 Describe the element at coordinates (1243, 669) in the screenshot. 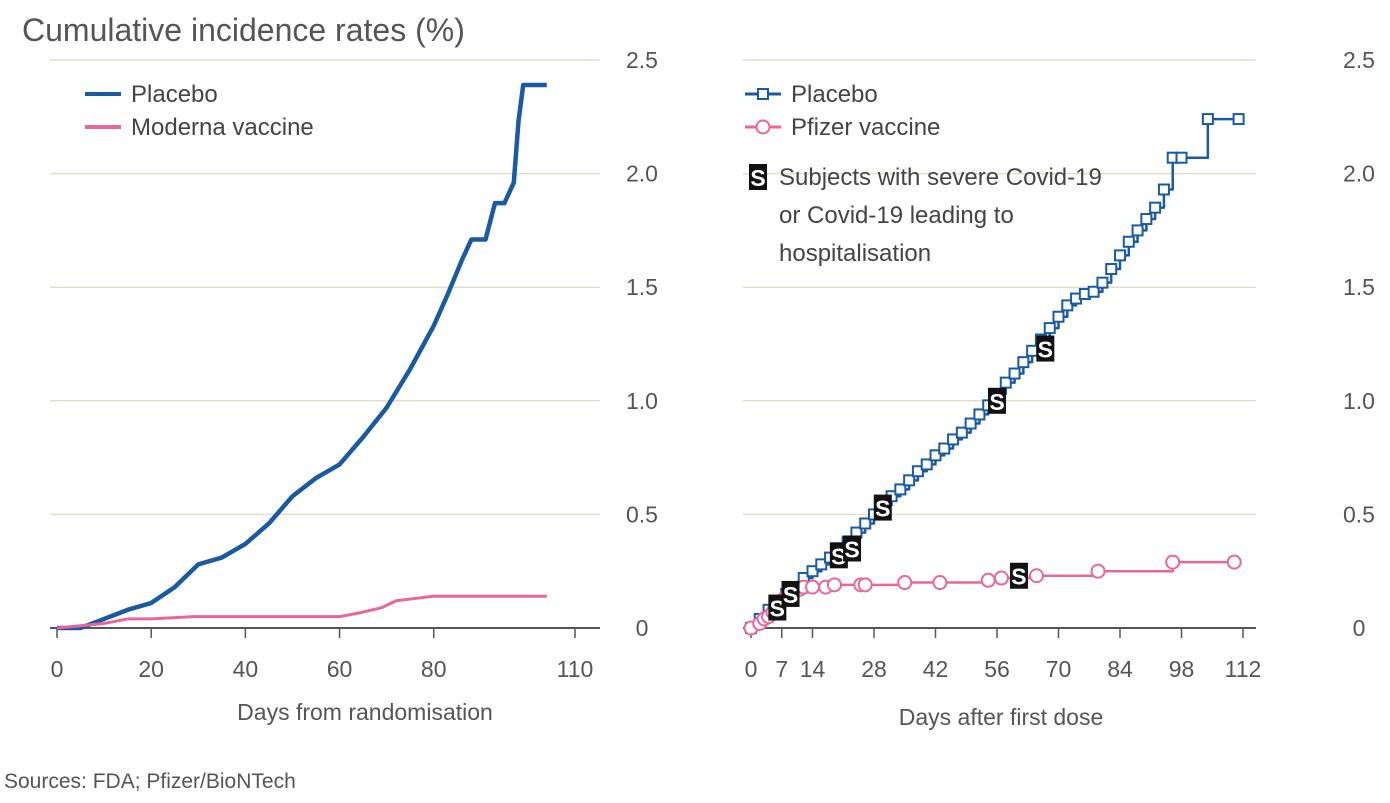

I see `x-tick-label: 112` at that location.